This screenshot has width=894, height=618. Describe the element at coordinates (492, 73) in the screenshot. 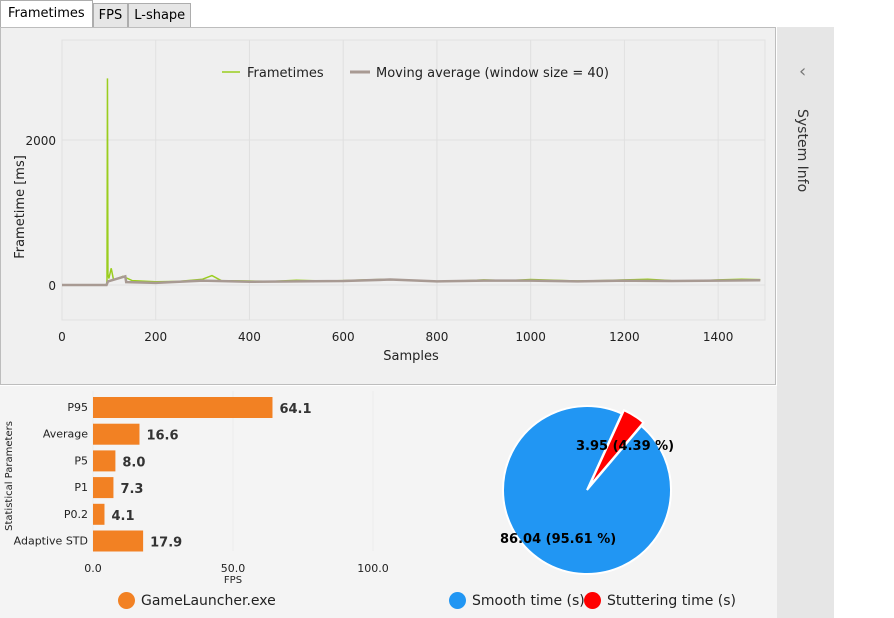

I see `legend-moving-average: Moving average (window size = 40)` at that location.